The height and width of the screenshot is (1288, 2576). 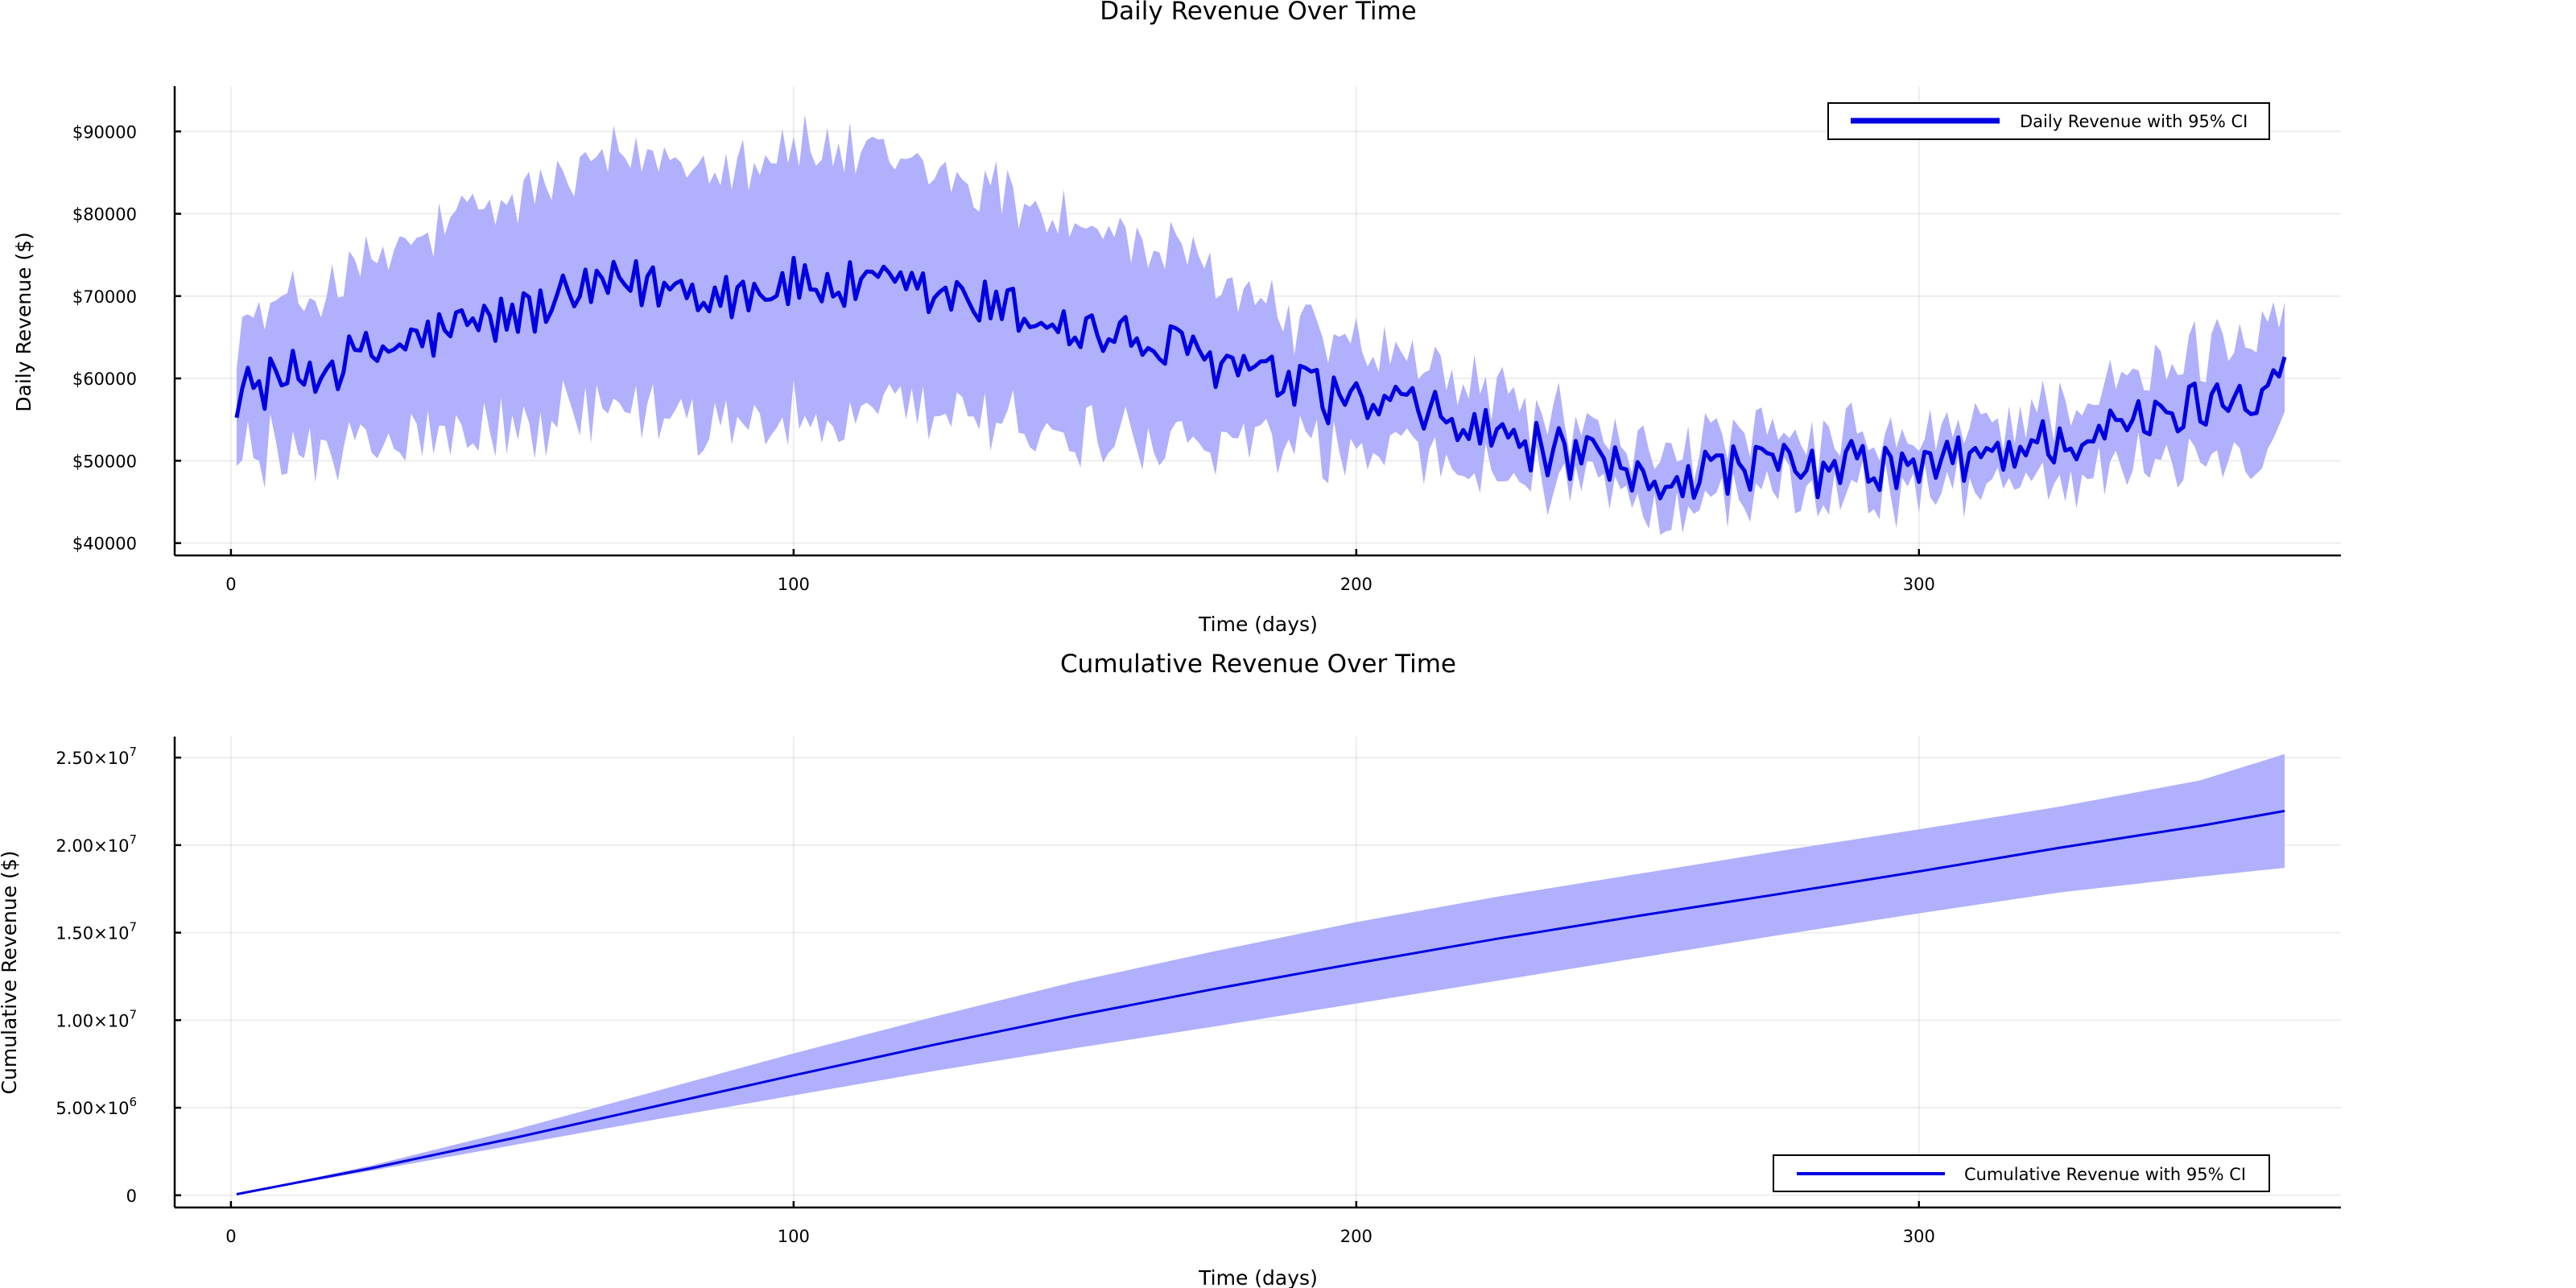 What do you see at coordinates (104, 544) in the screenshot?
I see `y-tick-label: $40000` at bounding box center [104, 544].